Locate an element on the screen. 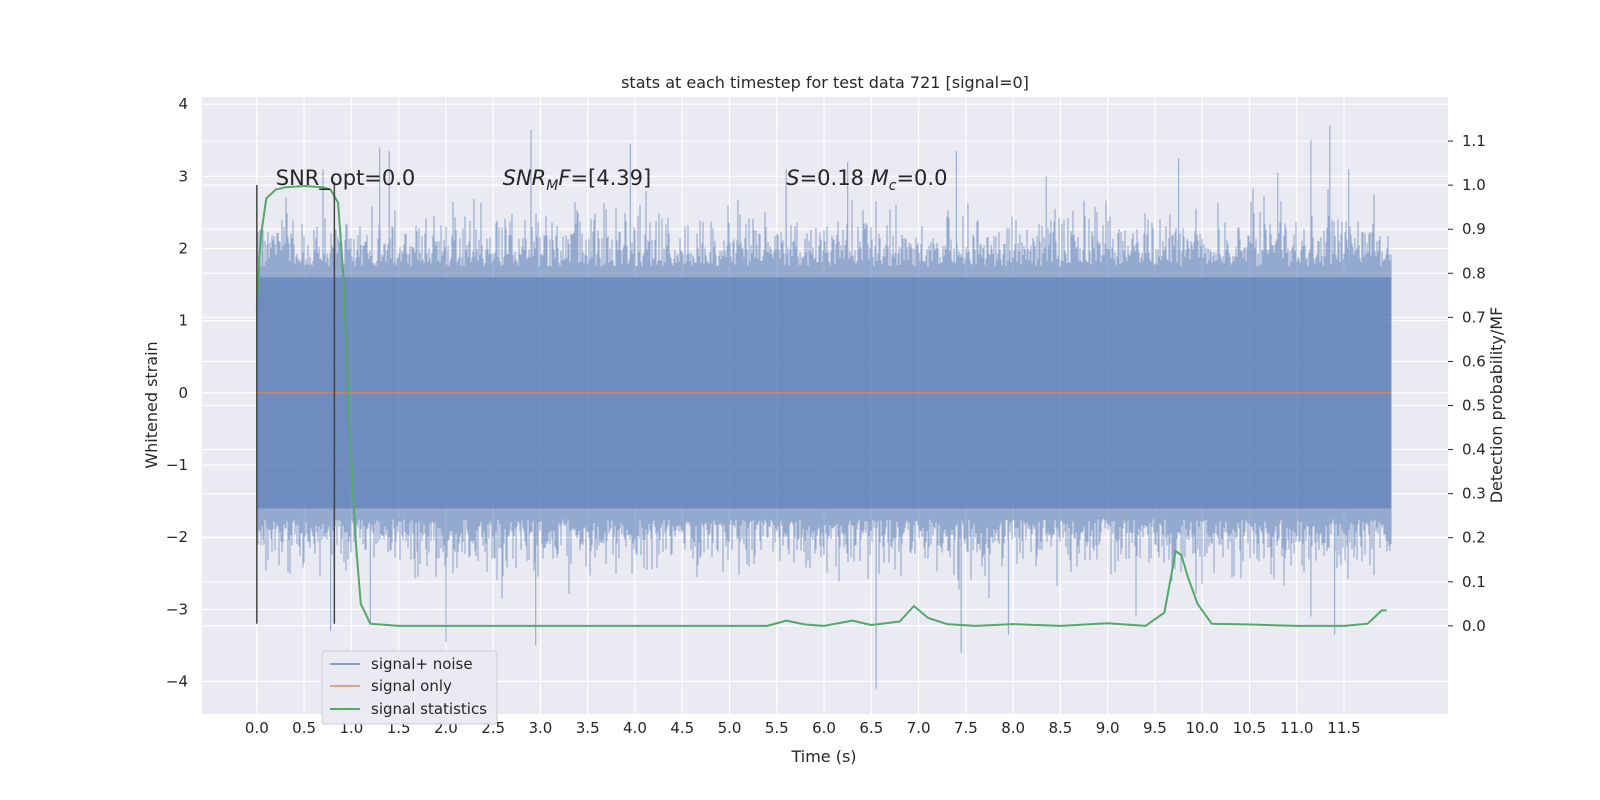 The height and width of the screenshot is (800, 1600). y-tick-label: 2 is located at coordinates (183, 249).